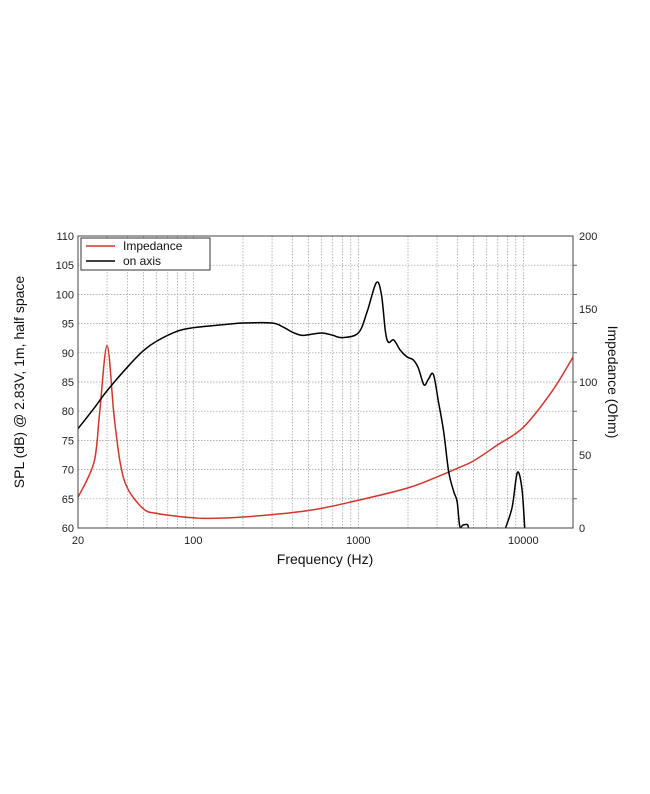 This screenshot has height=794, width=650. I want to click on y-tick-label: 70, so click(68, 471).